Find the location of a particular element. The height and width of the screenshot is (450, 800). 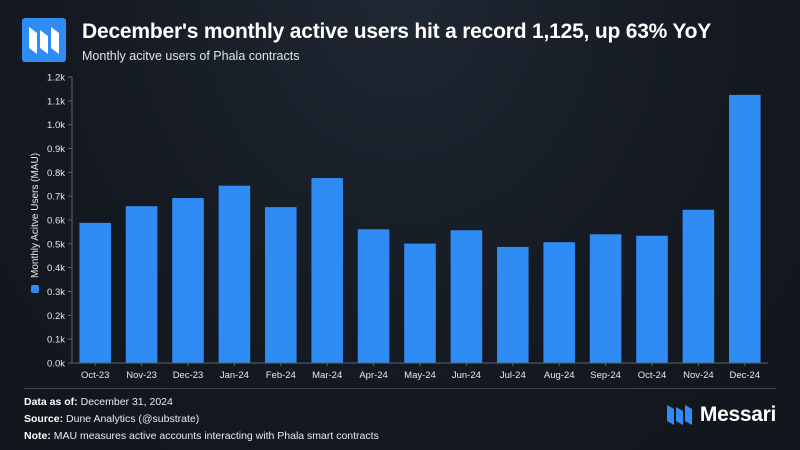

footer-note-label: Note: is located at coordinates (37, 436).